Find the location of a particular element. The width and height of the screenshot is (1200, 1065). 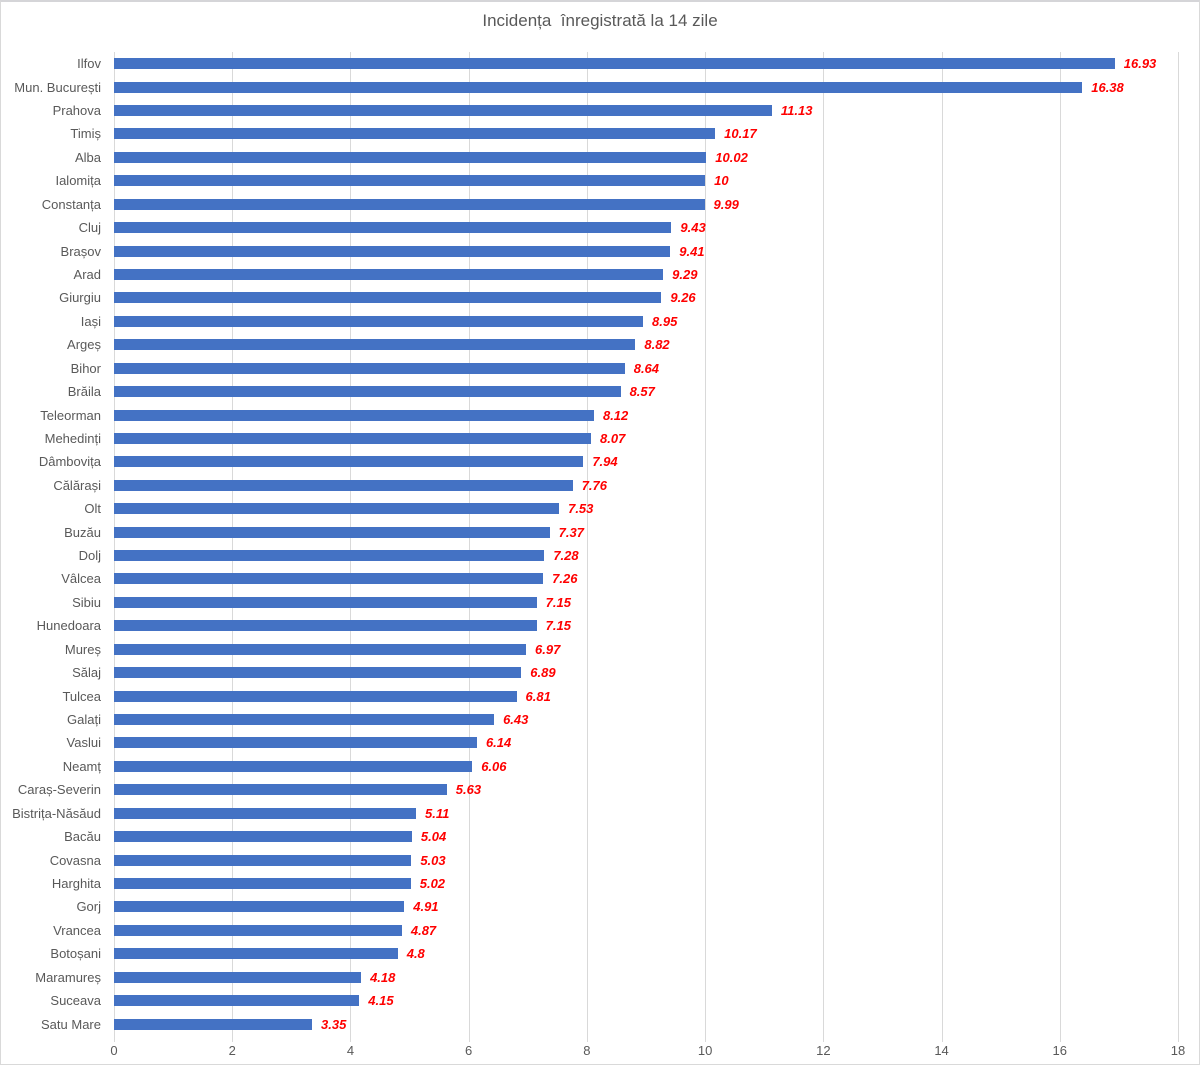

value-label: 6.14 is located at coordinates (498, 743).